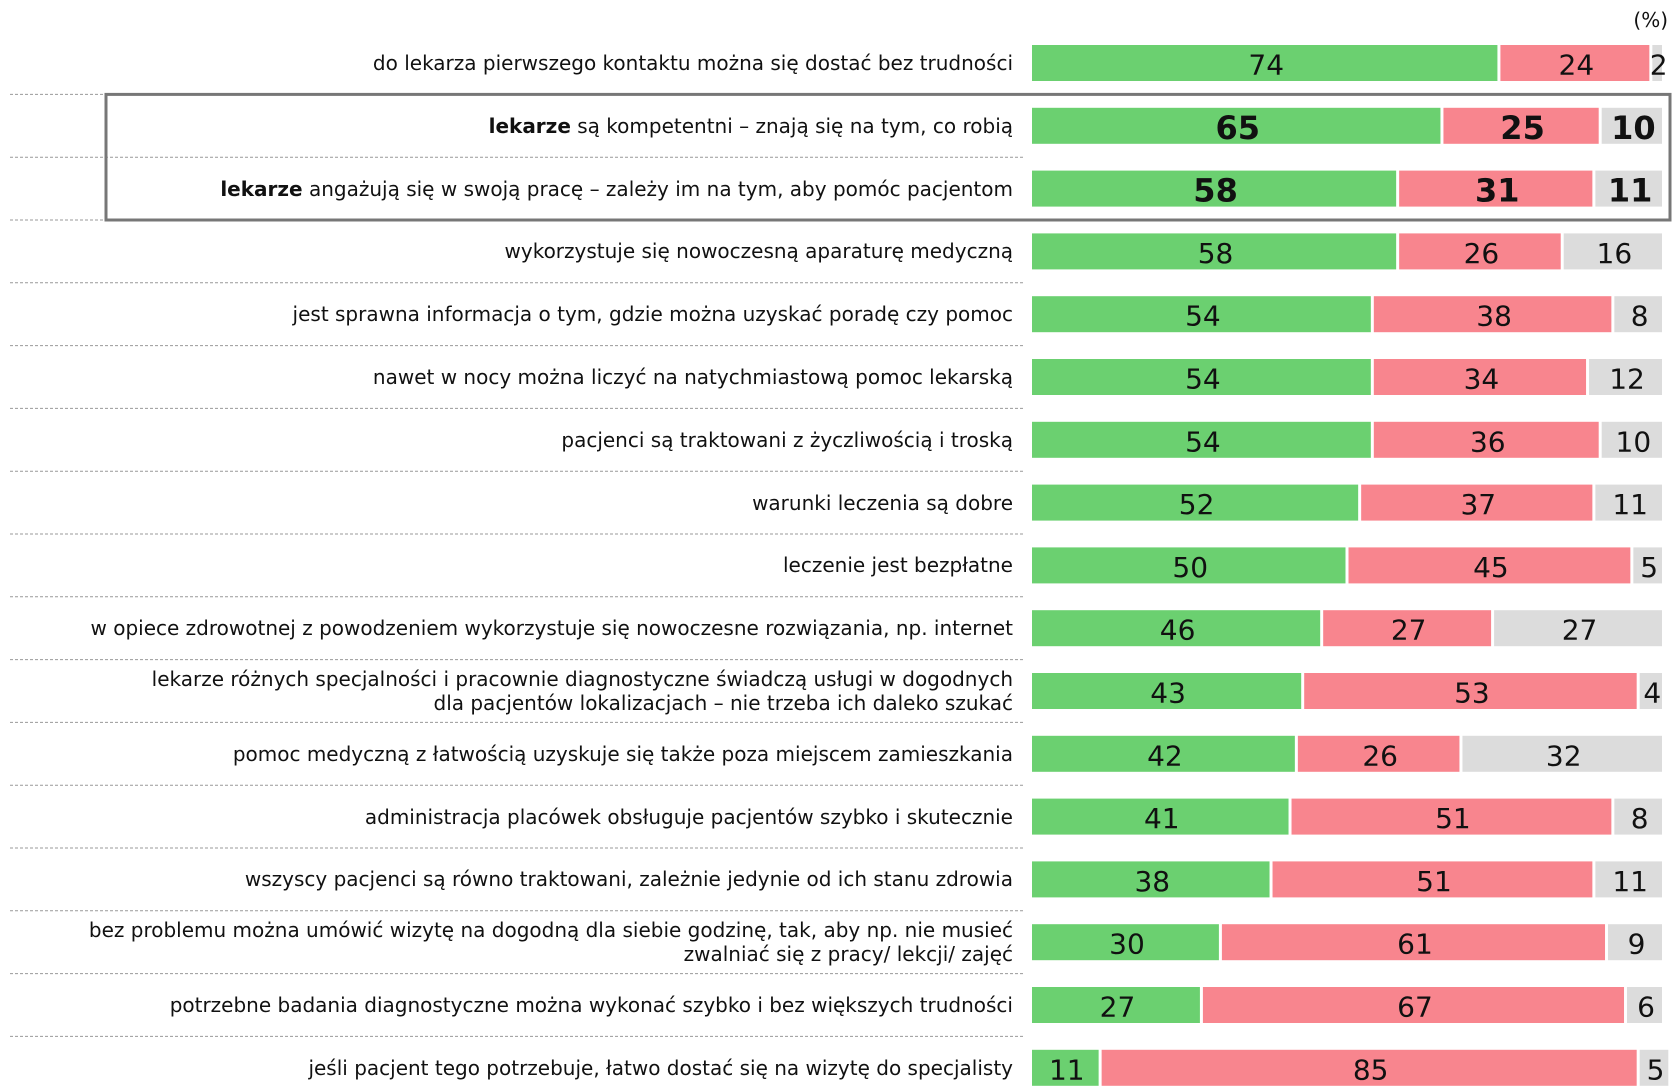 The width and height of the screenshot is (1672, 1091). I want to click on value-label: 85, so click(1371, 1069).